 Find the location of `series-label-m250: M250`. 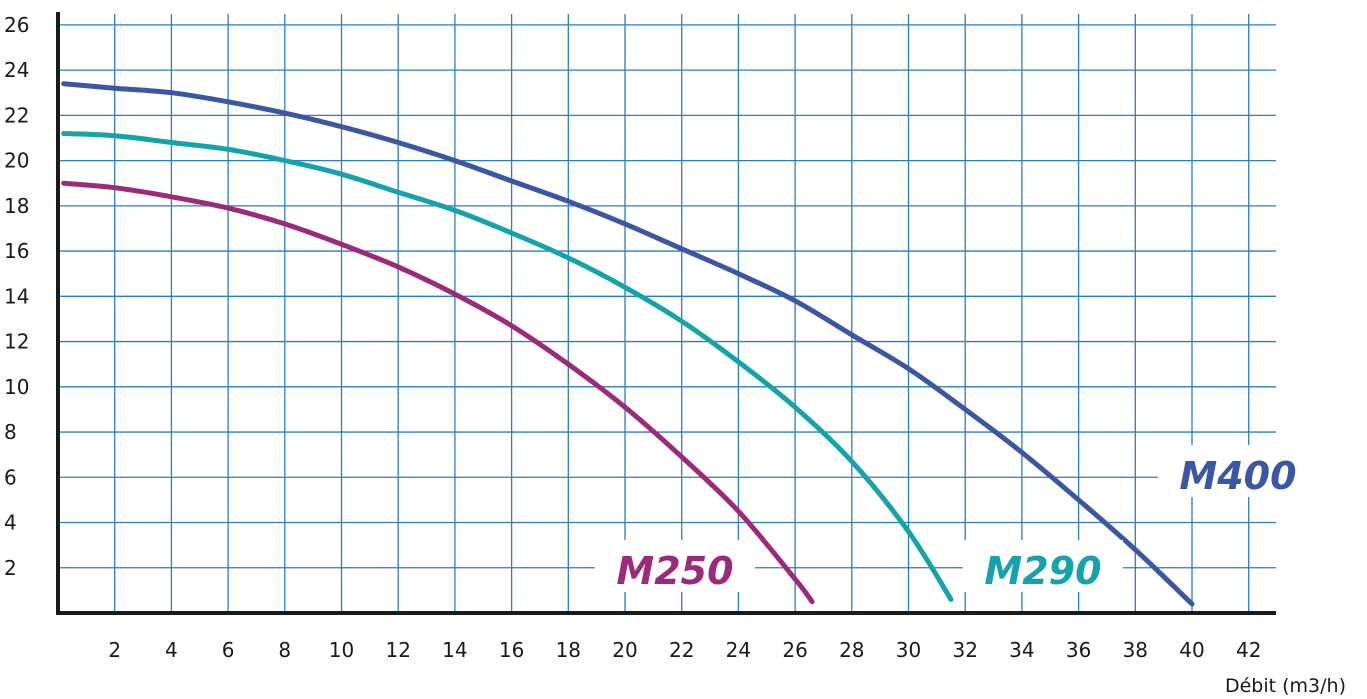

series-label-m250: M250 is located at coordinates (674, 571).